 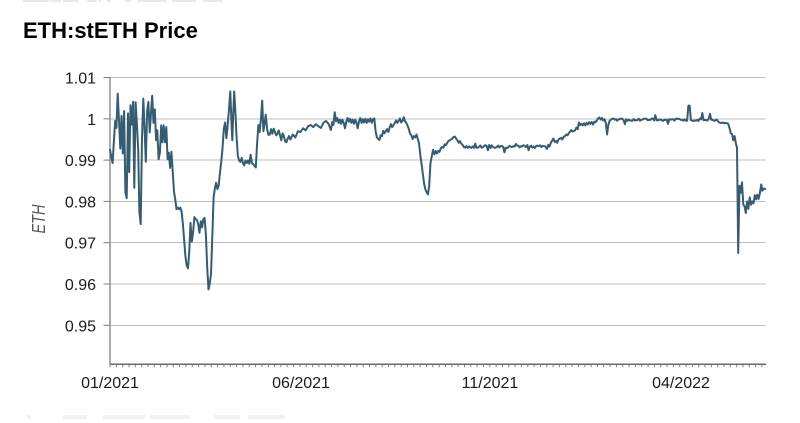 I want to click on svg-text: 1, so click(x=91, y=120).